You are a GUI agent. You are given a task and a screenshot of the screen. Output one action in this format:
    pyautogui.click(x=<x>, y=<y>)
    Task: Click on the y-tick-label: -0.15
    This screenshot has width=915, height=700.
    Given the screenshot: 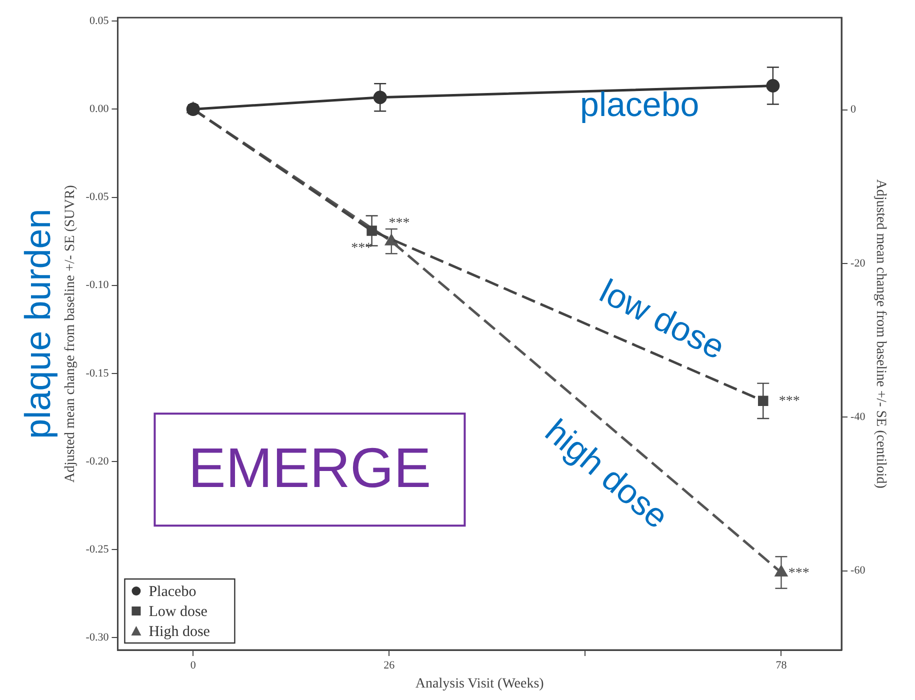 What is the action you would take?
    pyautogui.click(x=98, y=373)
    